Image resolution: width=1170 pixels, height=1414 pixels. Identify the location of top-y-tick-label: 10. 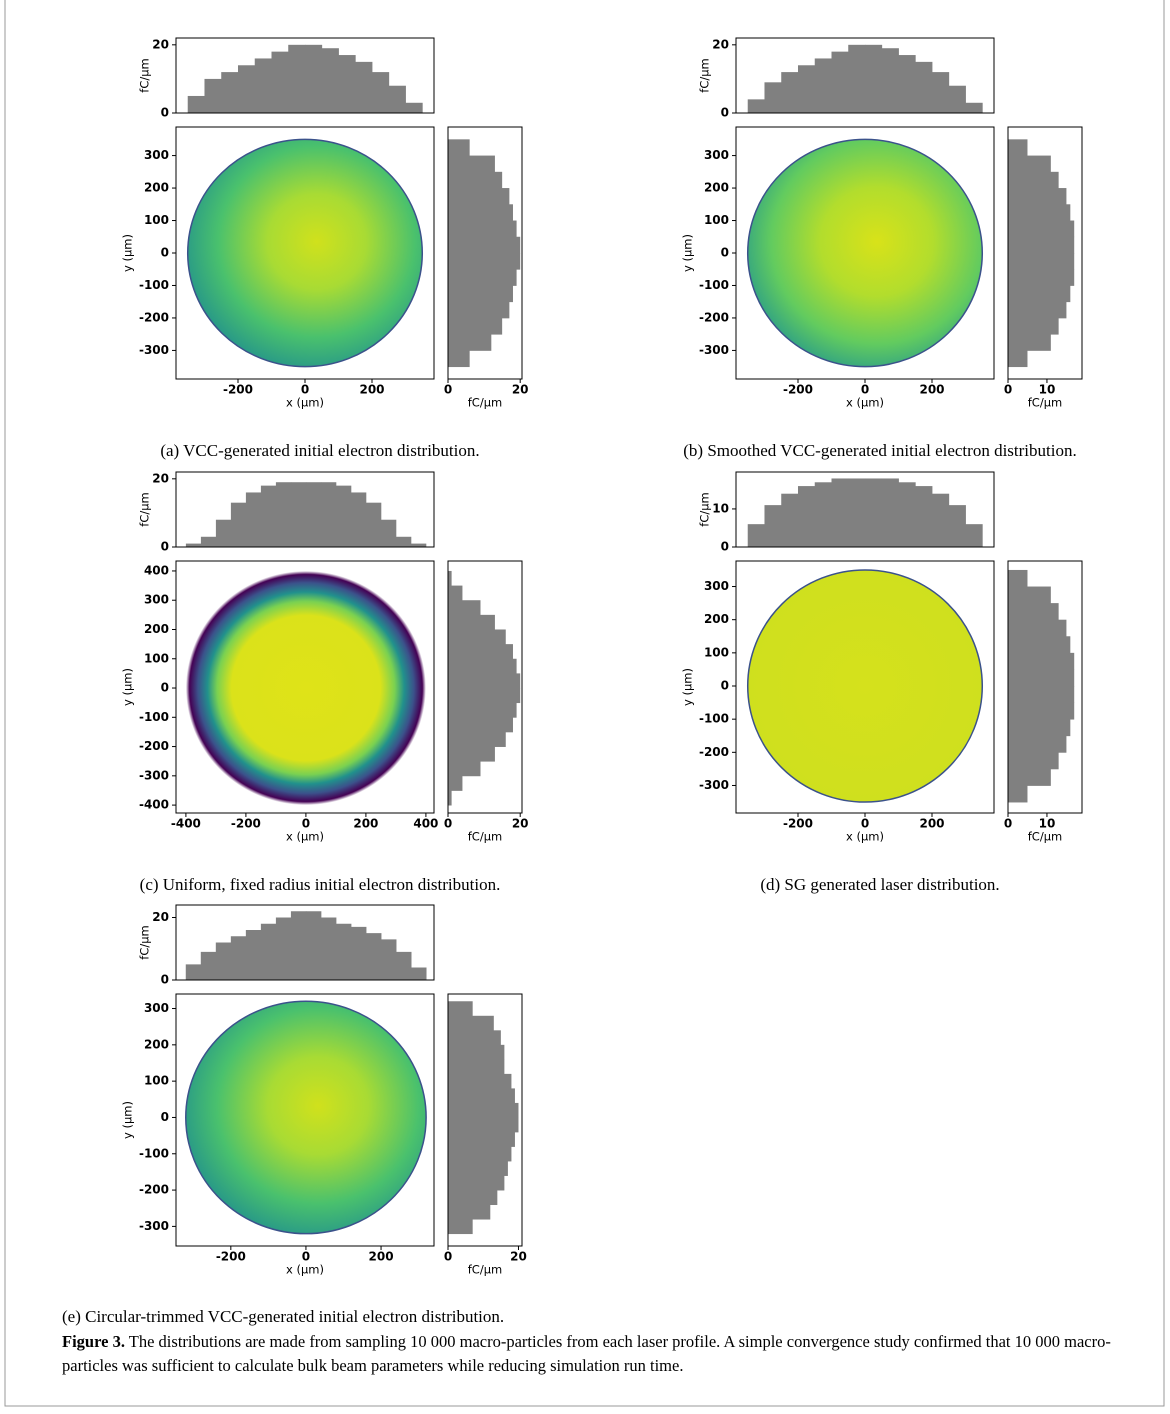
(720, 508).